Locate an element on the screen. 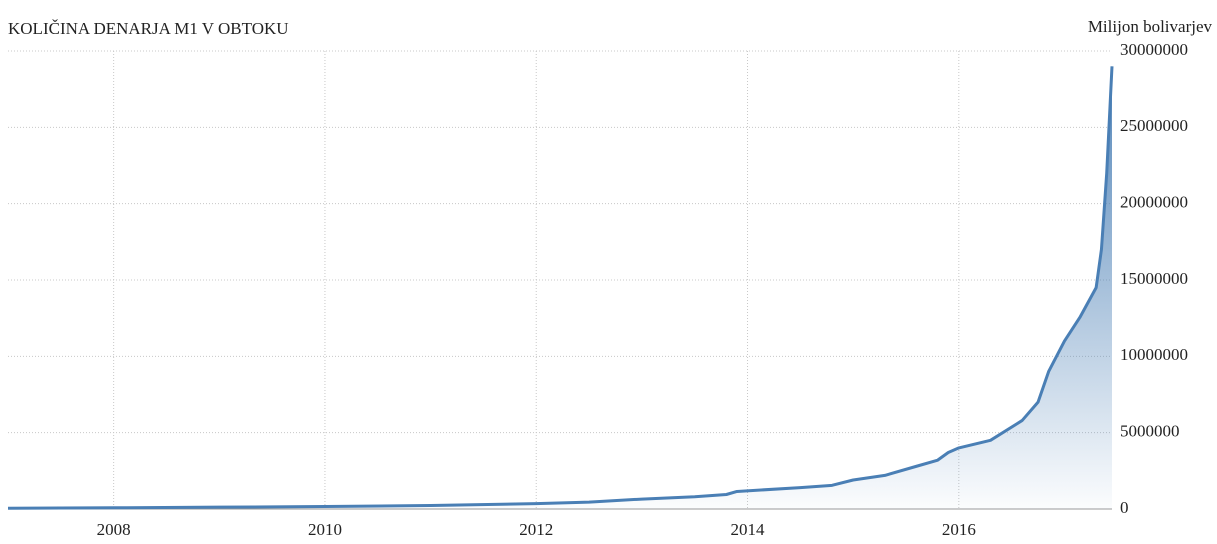 The image size is (1217, 544). x-tick-label: 2014 is located at coordinates (748, 529).